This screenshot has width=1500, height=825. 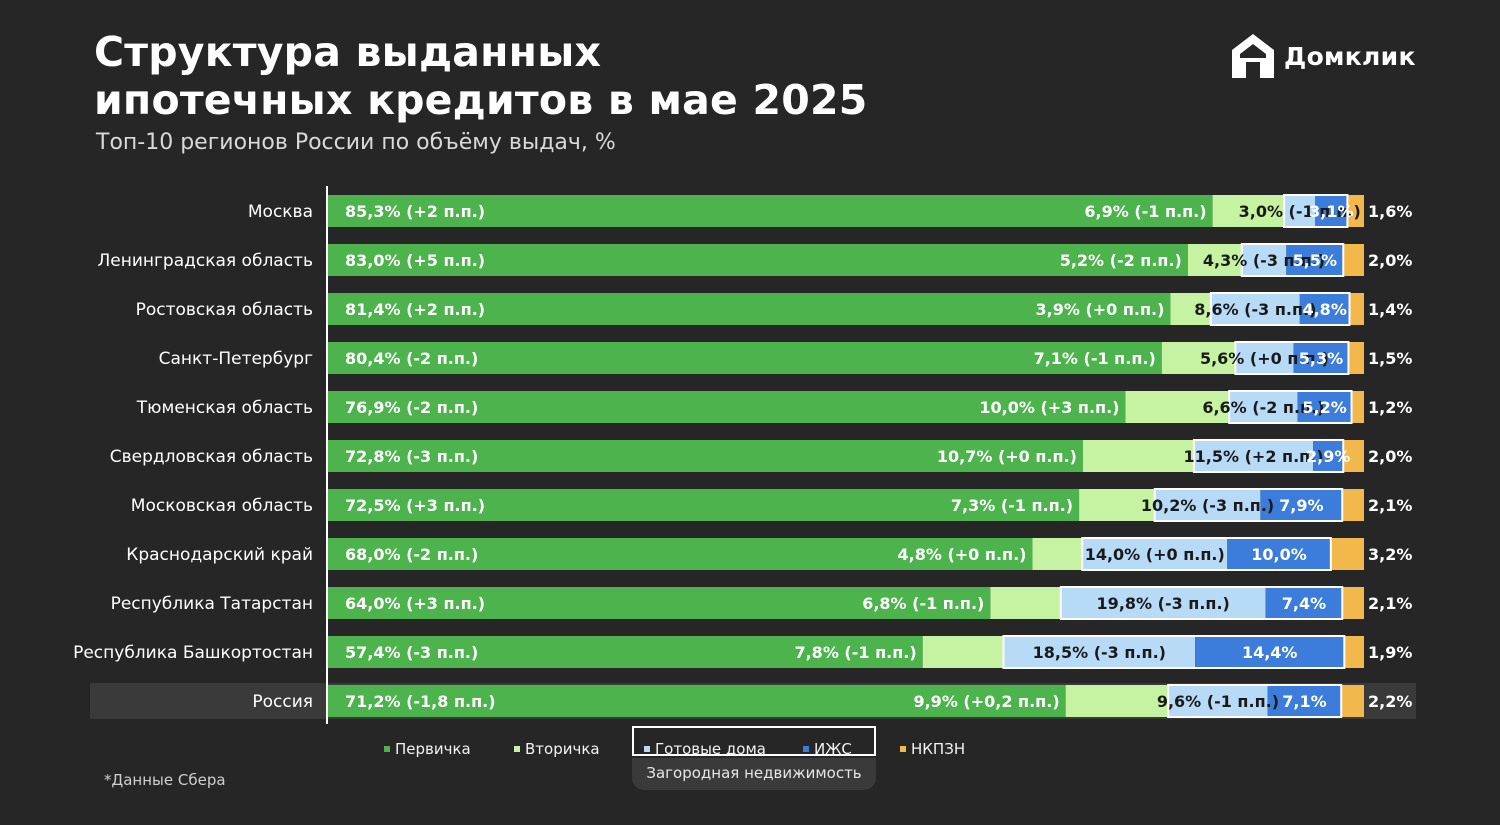 I want to click on legend-label-ready-houses: Готовые дома, so click(x=710, y=749).